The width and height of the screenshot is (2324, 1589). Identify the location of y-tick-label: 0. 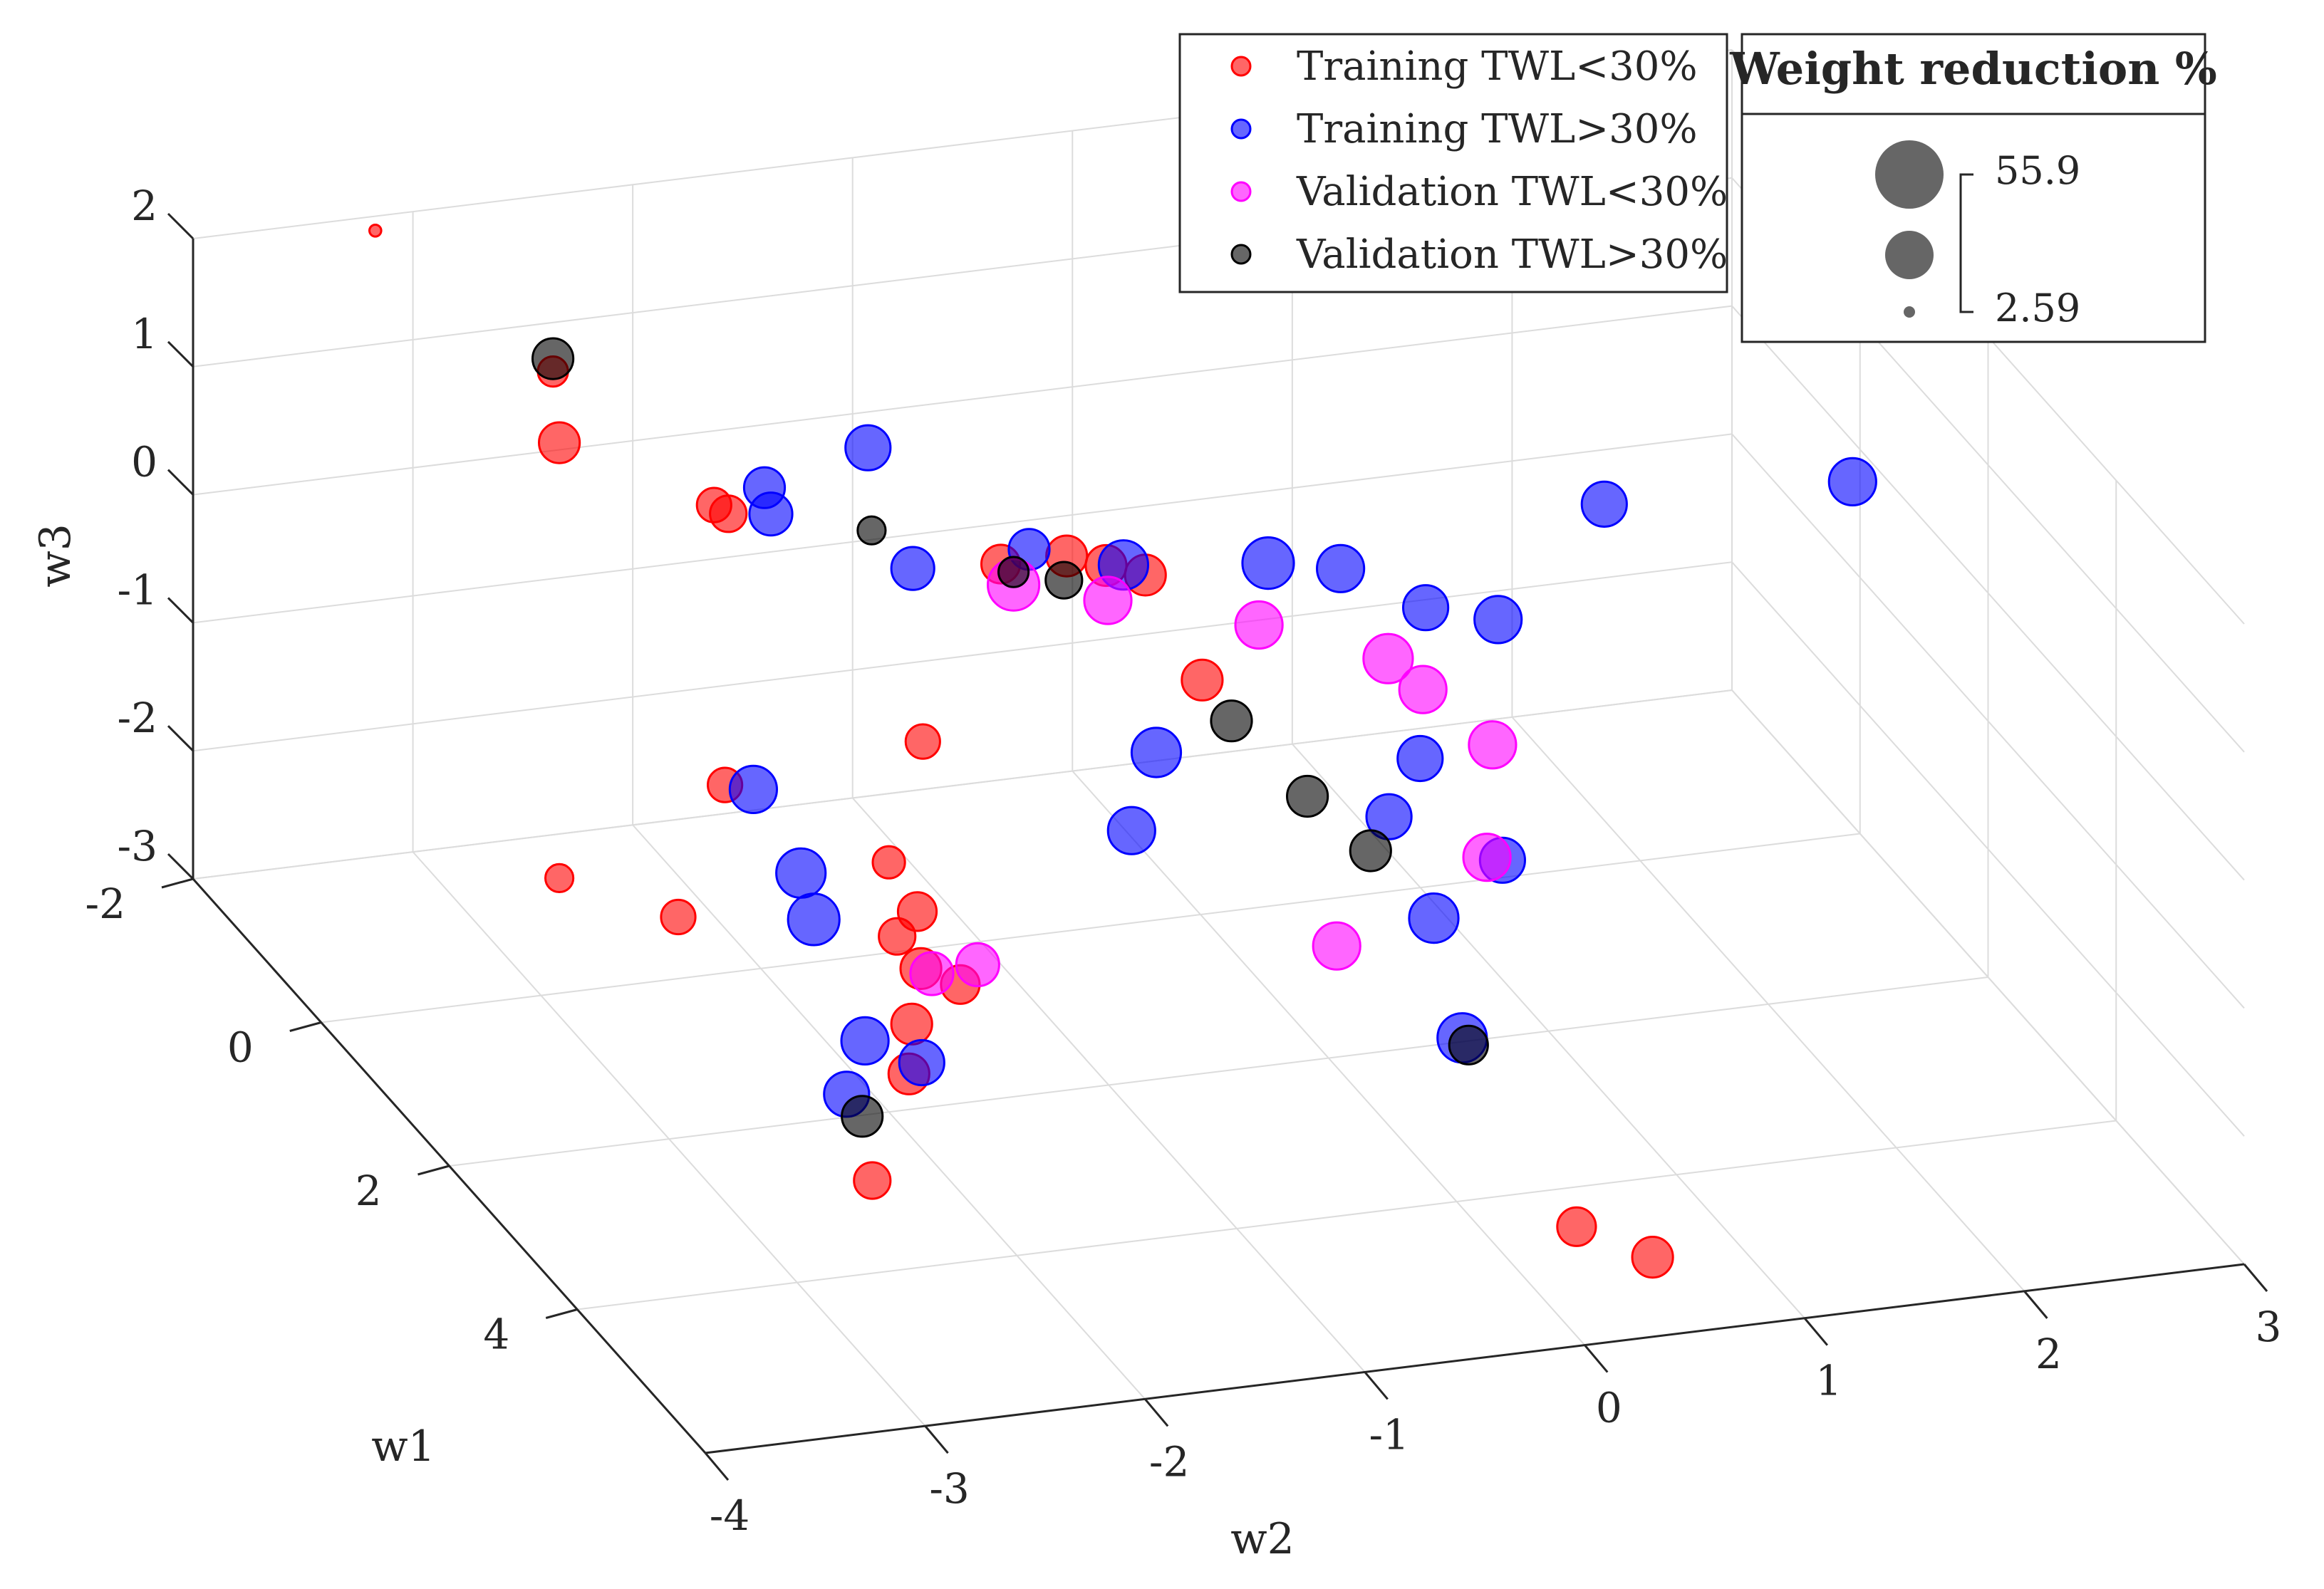
(1609, 1408).